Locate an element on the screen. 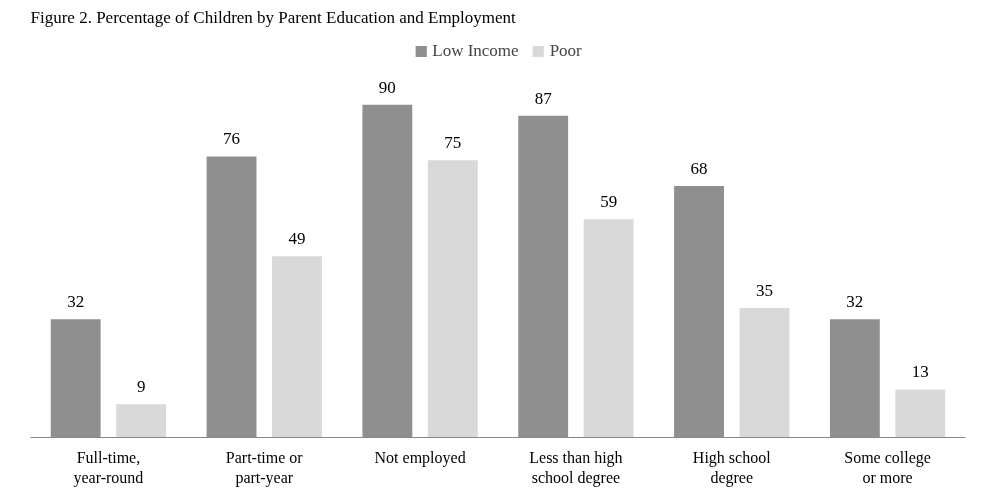 The image size is (1003, 494). data-label: 90 is located at coordinates (387, 87).